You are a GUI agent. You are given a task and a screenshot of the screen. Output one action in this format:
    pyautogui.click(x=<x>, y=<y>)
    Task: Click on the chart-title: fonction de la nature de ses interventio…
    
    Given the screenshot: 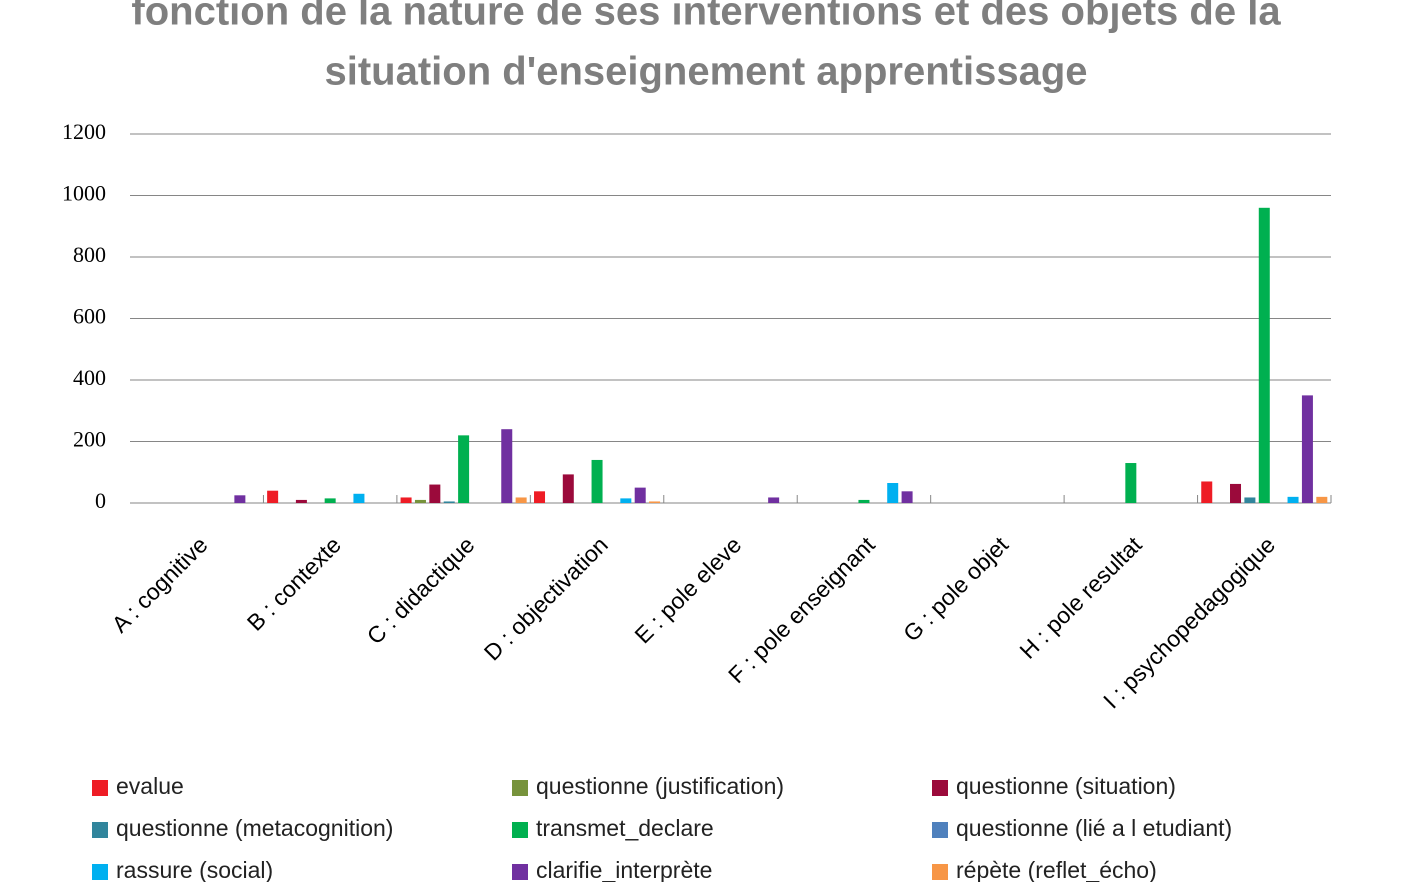 What is the action you would take?
    pyautogui.click(x=706, y=17)
    